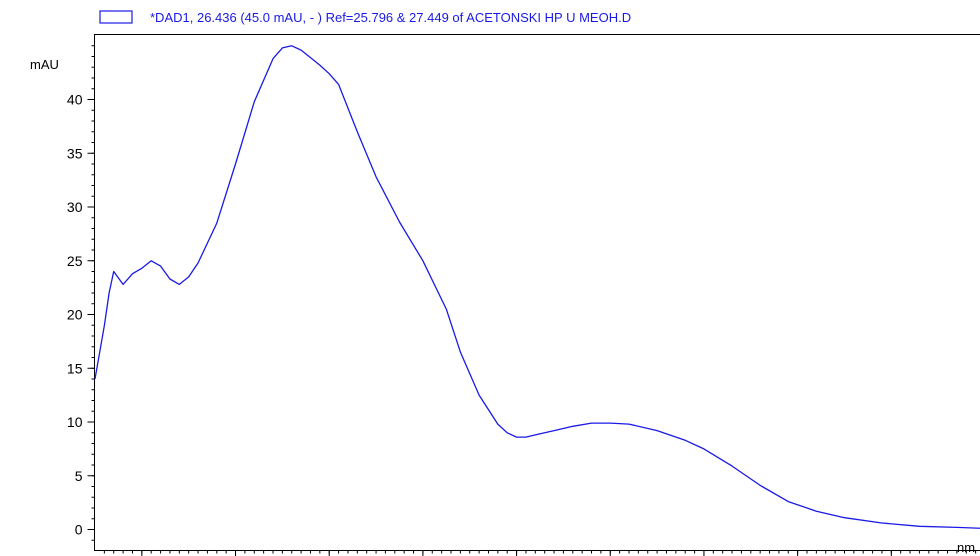  What do you see at coordinates (75, 261) in the screenshot?
I see `y-tick-label: 25` at bounding box center [75, 261].